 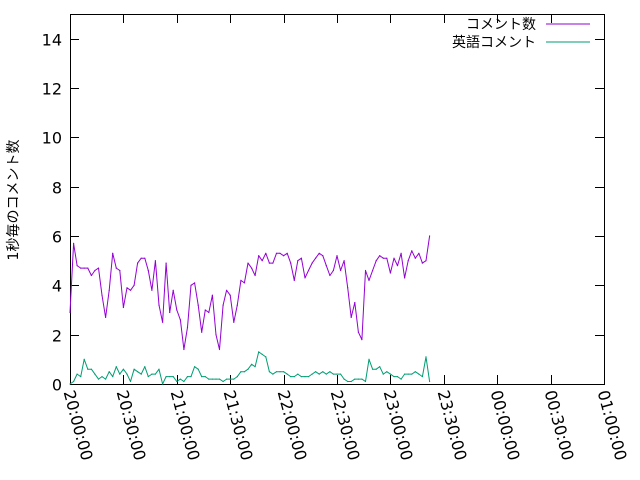 What do you see at coordinates (501, 25) in the screenshot?
I see `legend-label: コメント数` at bounding box center [501, 25].